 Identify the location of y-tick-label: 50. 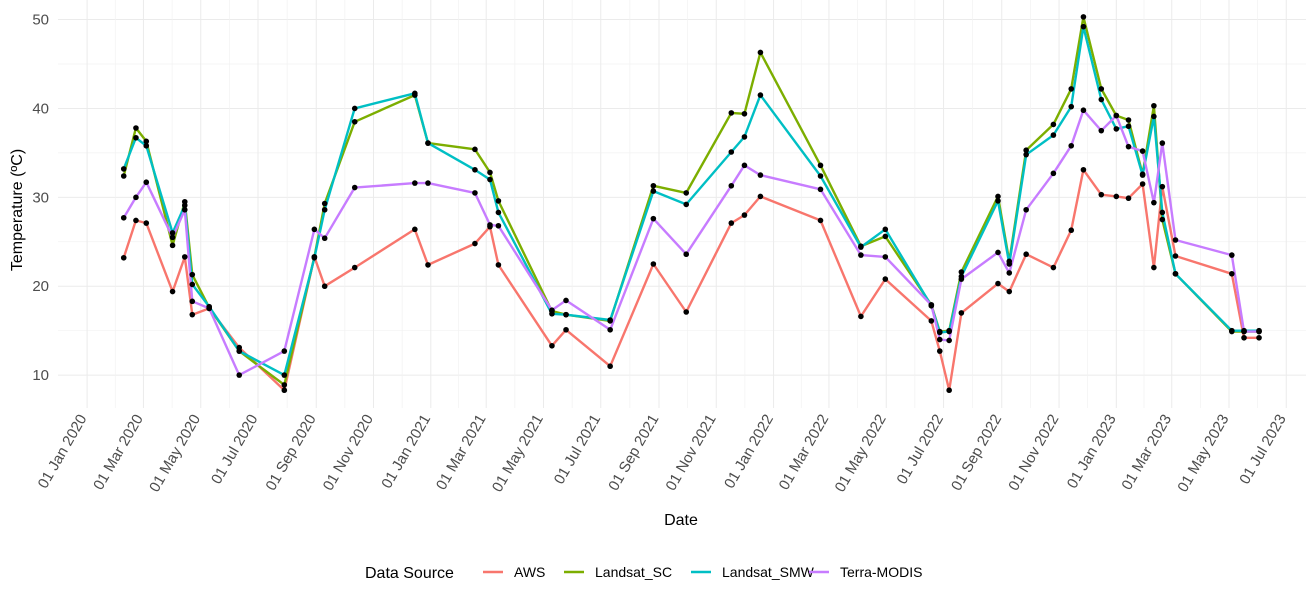
(40, 20).